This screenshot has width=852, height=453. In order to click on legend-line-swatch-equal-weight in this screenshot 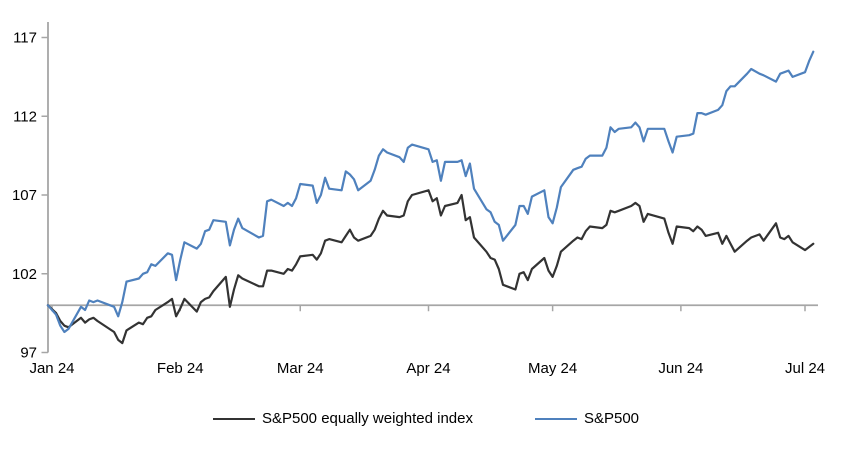, I will do `click(233, 419)`.